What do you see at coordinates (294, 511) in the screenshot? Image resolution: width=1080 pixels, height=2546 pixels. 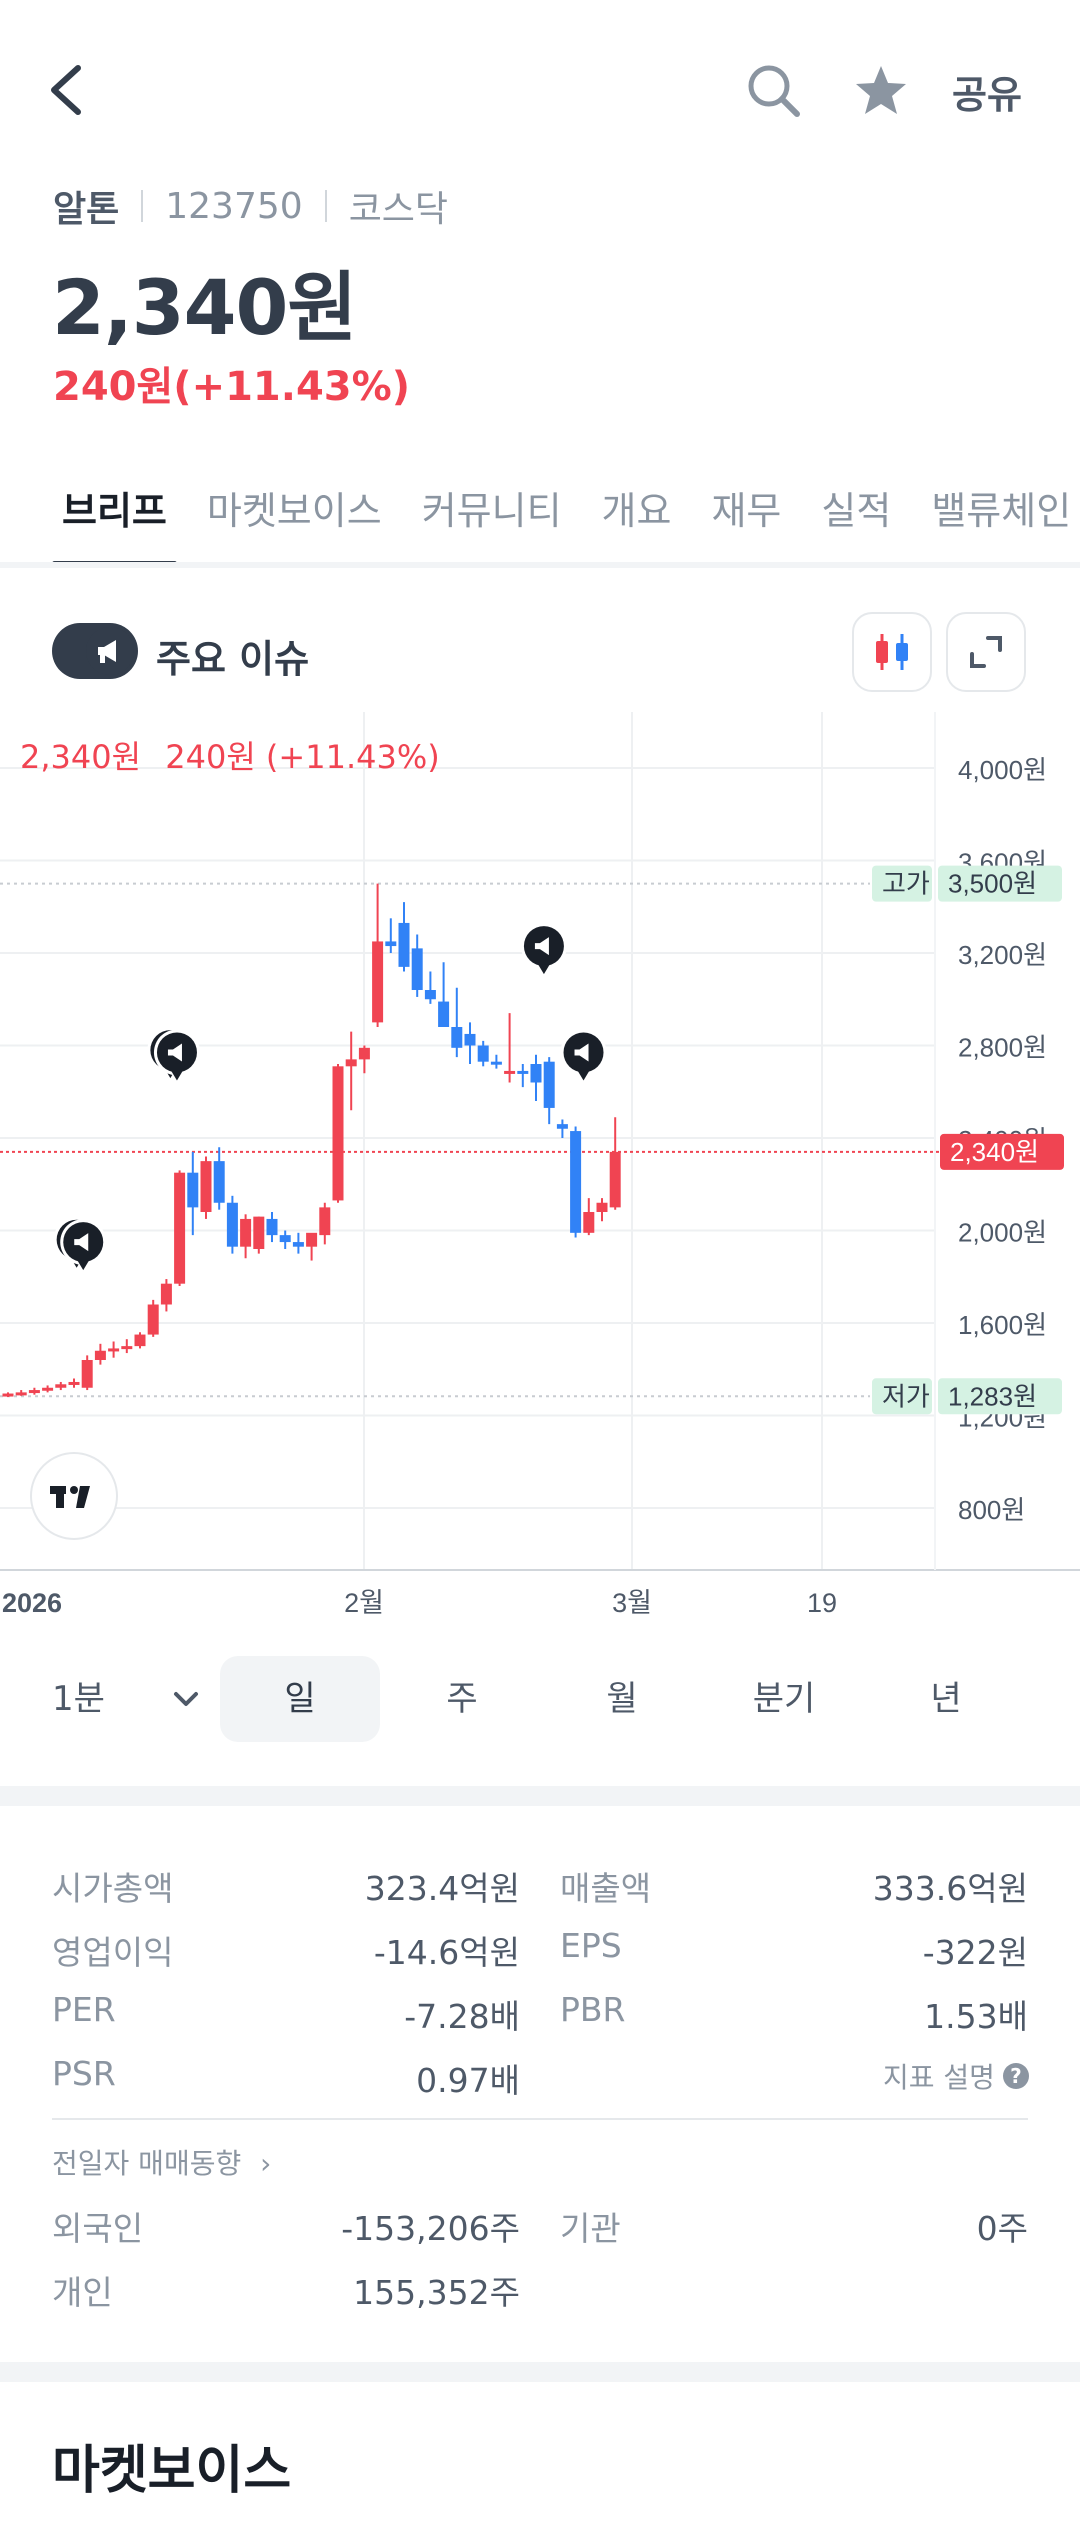 I see `tab-marketvoice: 마켓보이스` at bounding box center [294, 511].